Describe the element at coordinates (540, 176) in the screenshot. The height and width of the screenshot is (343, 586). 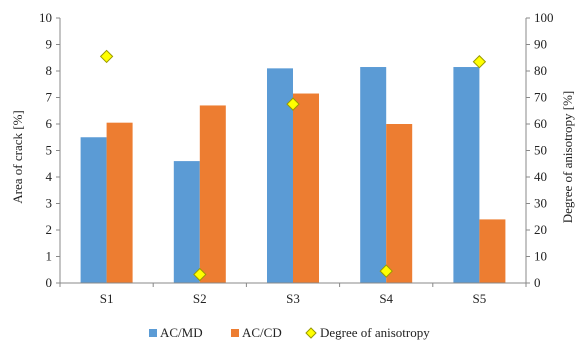
I see `right-tick-label: 40` at that location.